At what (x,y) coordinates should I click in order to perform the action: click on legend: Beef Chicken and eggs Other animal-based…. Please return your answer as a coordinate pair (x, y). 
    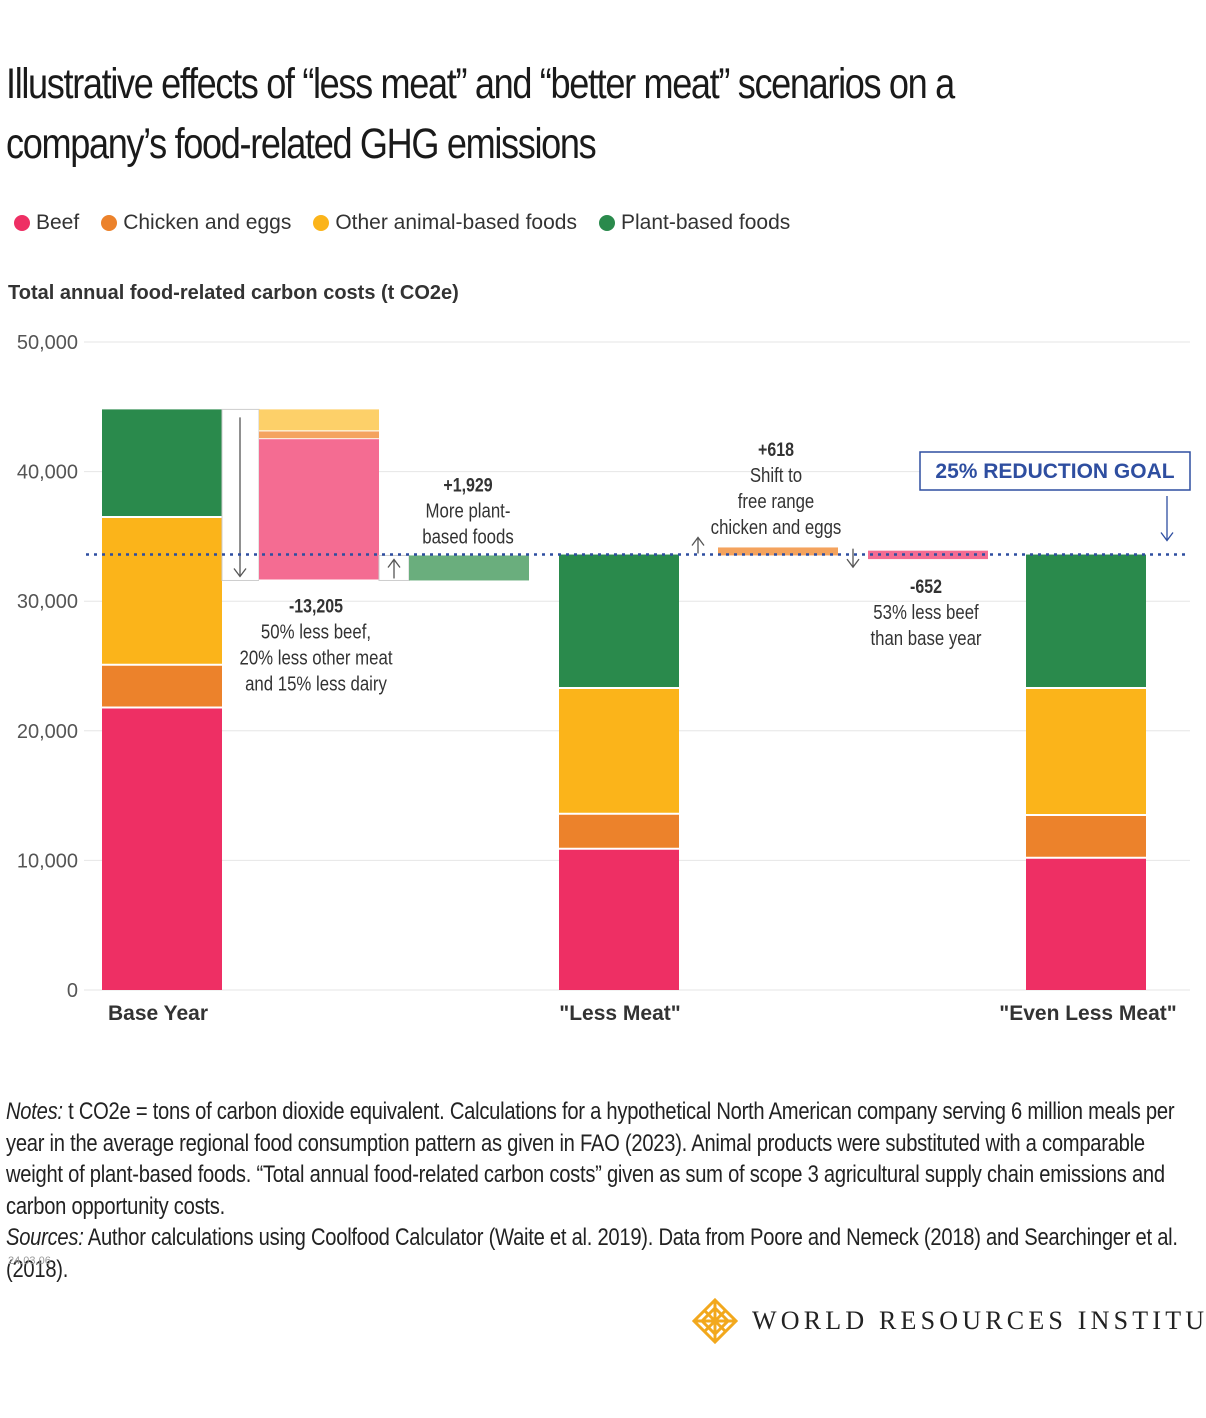
    Looking at the image, I should click on (413, 223).